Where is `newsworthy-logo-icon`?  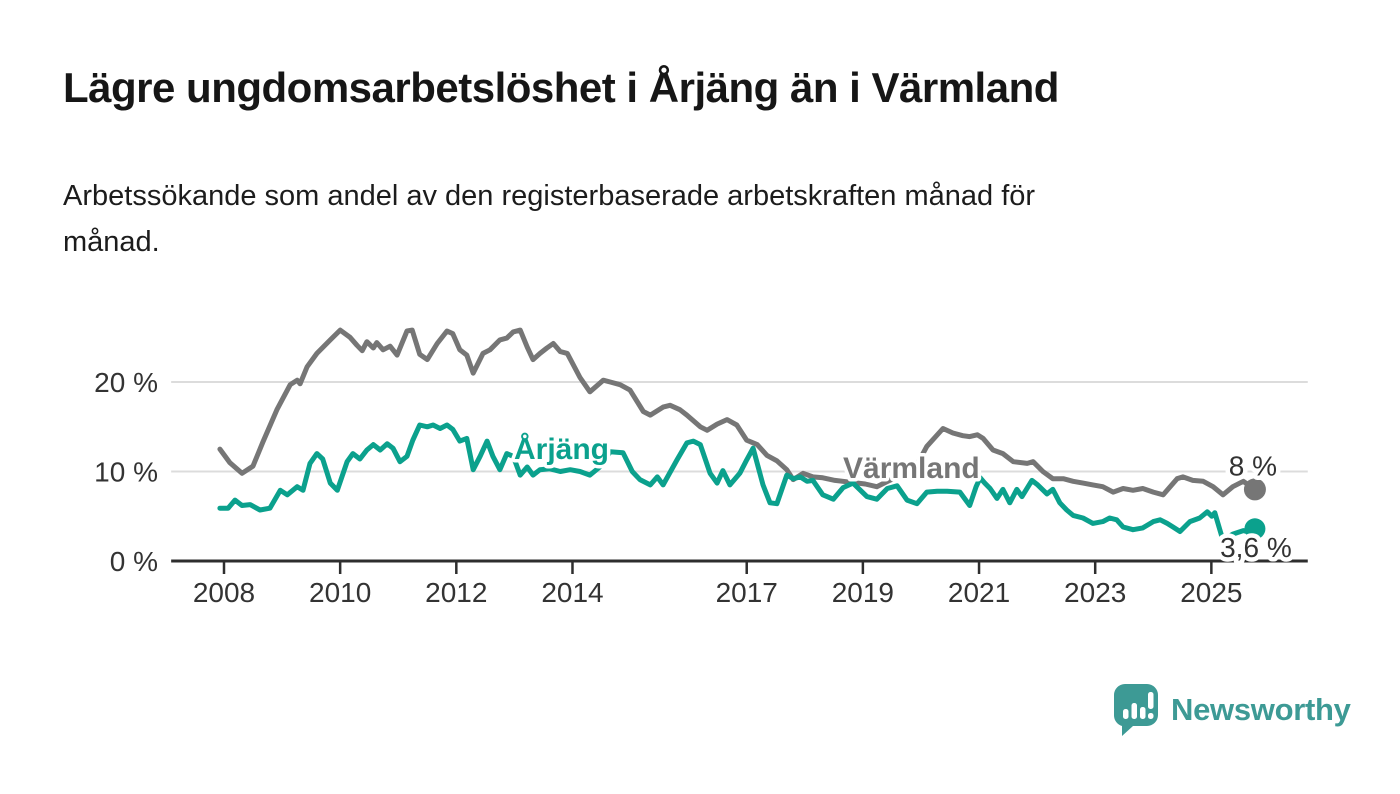 newsworthy-logo-icon is located at coordinates (1136, 710).